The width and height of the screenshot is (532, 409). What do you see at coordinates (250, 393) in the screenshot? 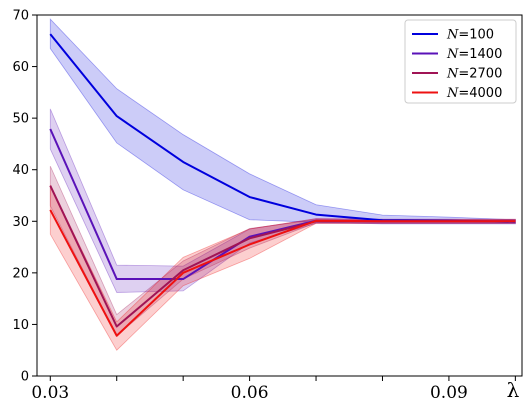
I see `x-tick-label: 0.06` at bounding box center [250, 393].